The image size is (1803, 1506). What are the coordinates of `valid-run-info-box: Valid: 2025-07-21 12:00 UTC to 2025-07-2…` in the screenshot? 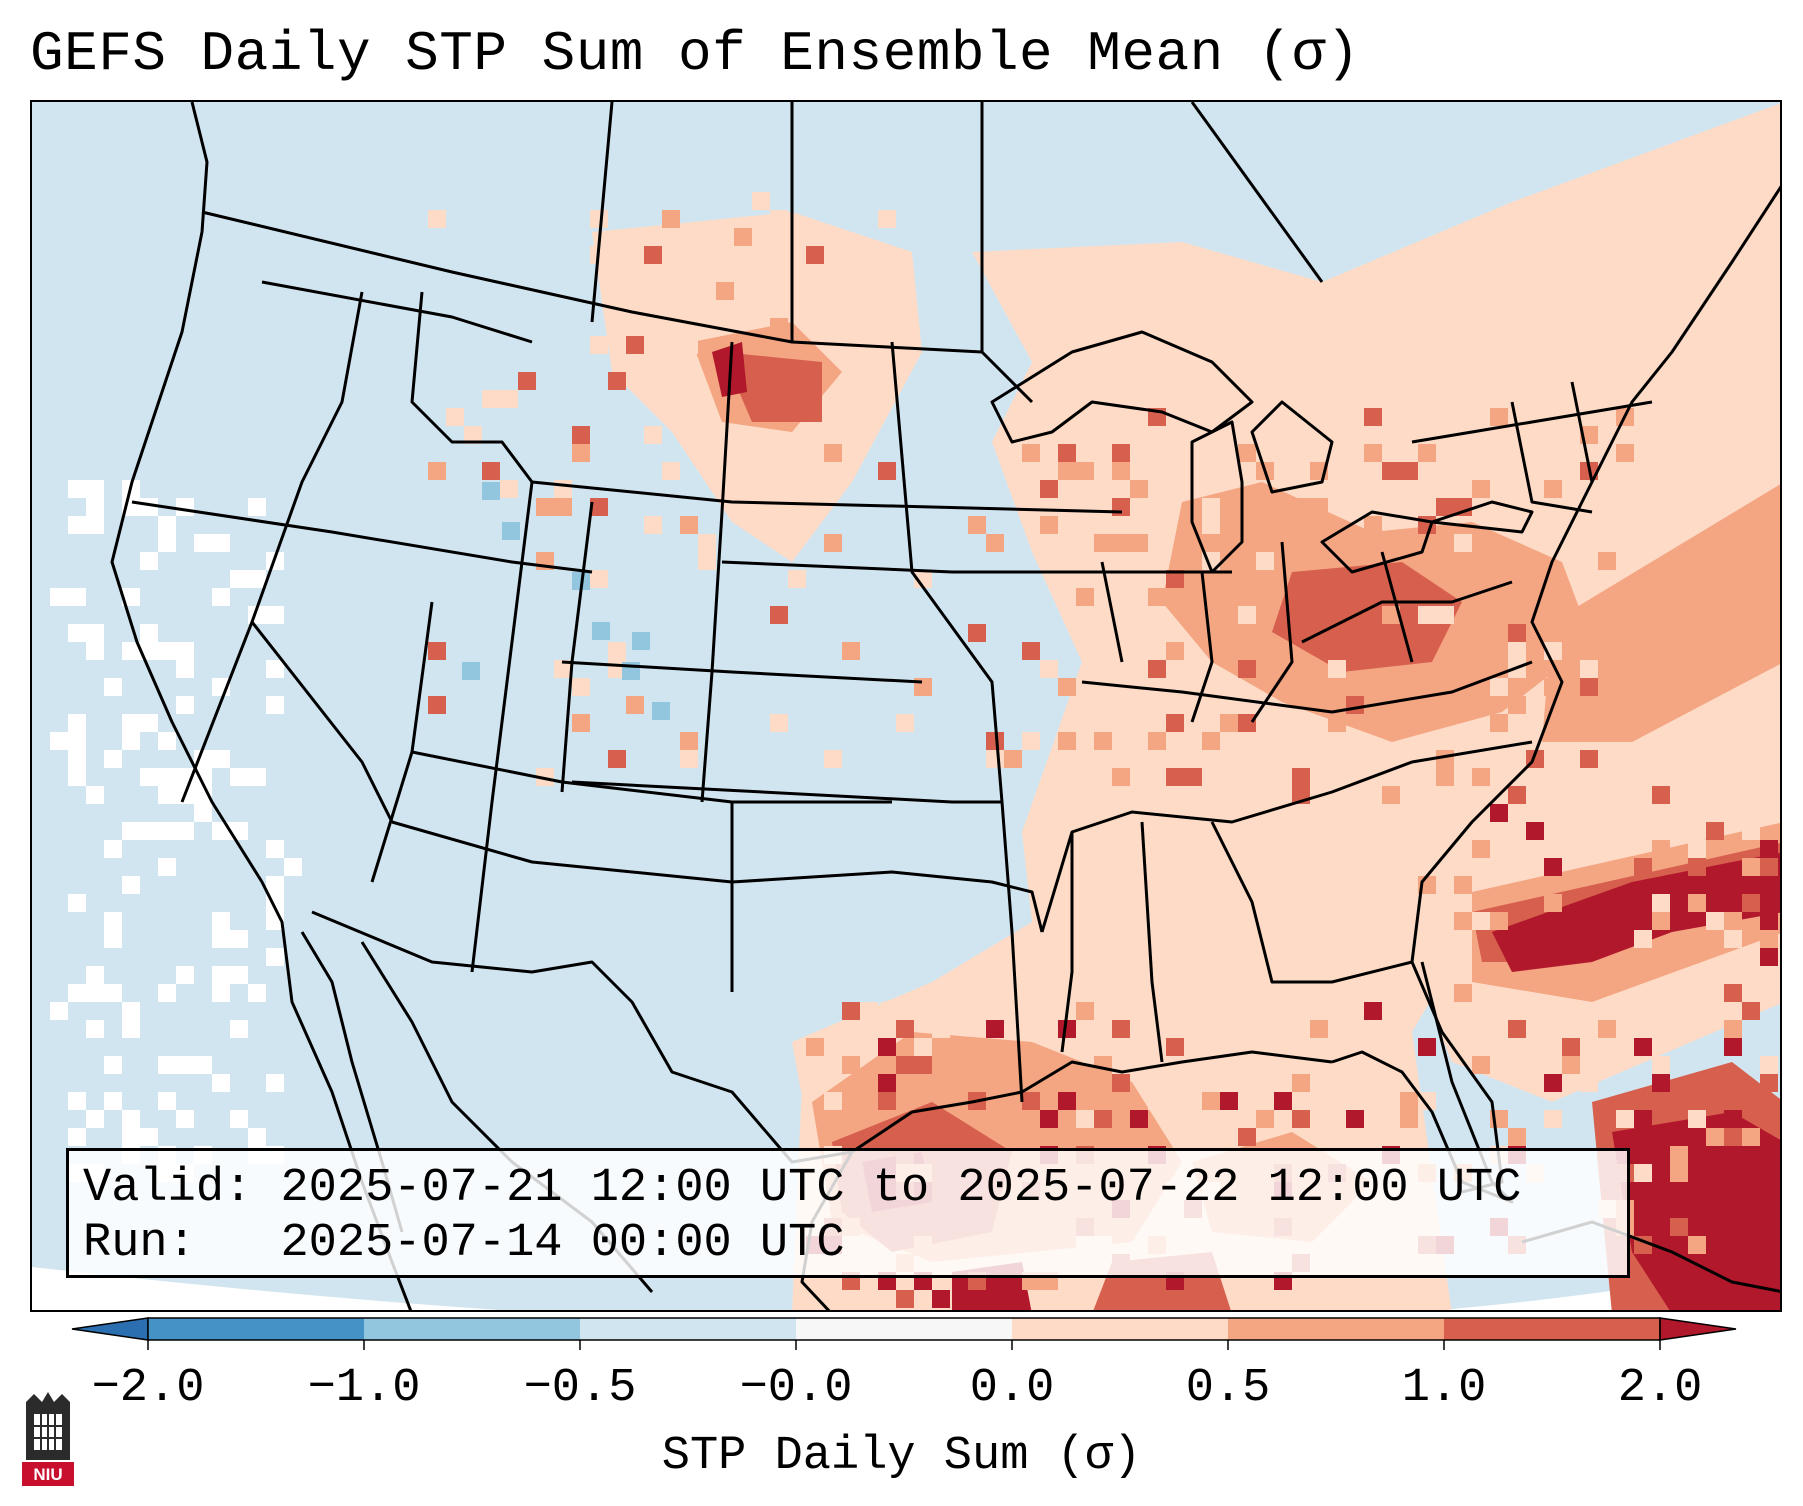 It's located at (848, 1213).